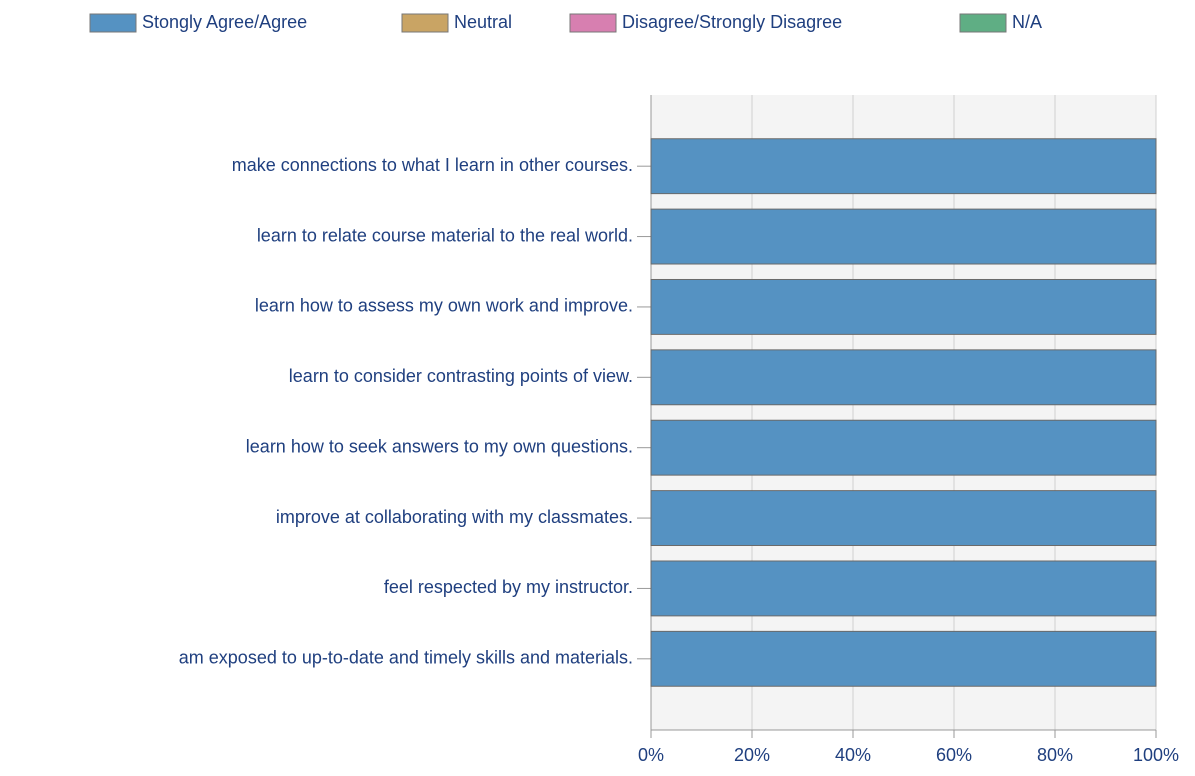 The width and height of the screenshot is (1195, 776). I want to click on legend-label: Disagree/Strongly Disagree, so click(732, 22).